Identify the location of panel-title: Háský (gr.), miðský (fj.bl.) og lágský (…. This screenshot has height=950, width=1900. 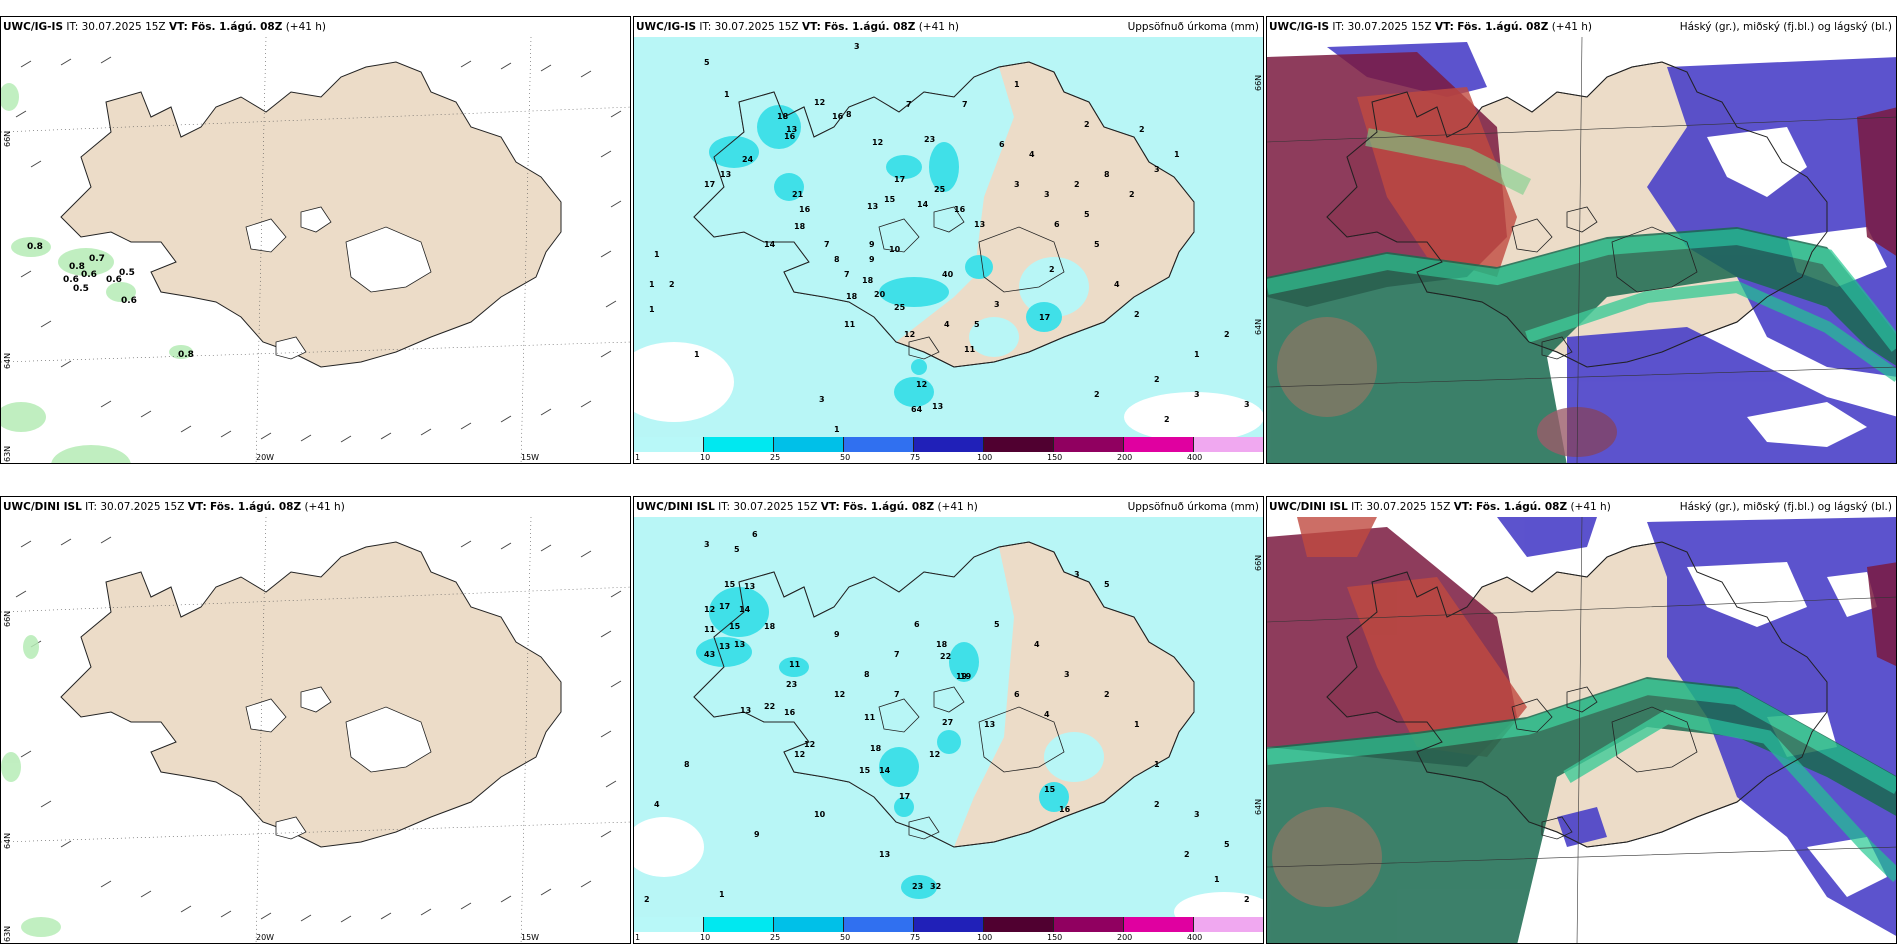
(1785, 507).